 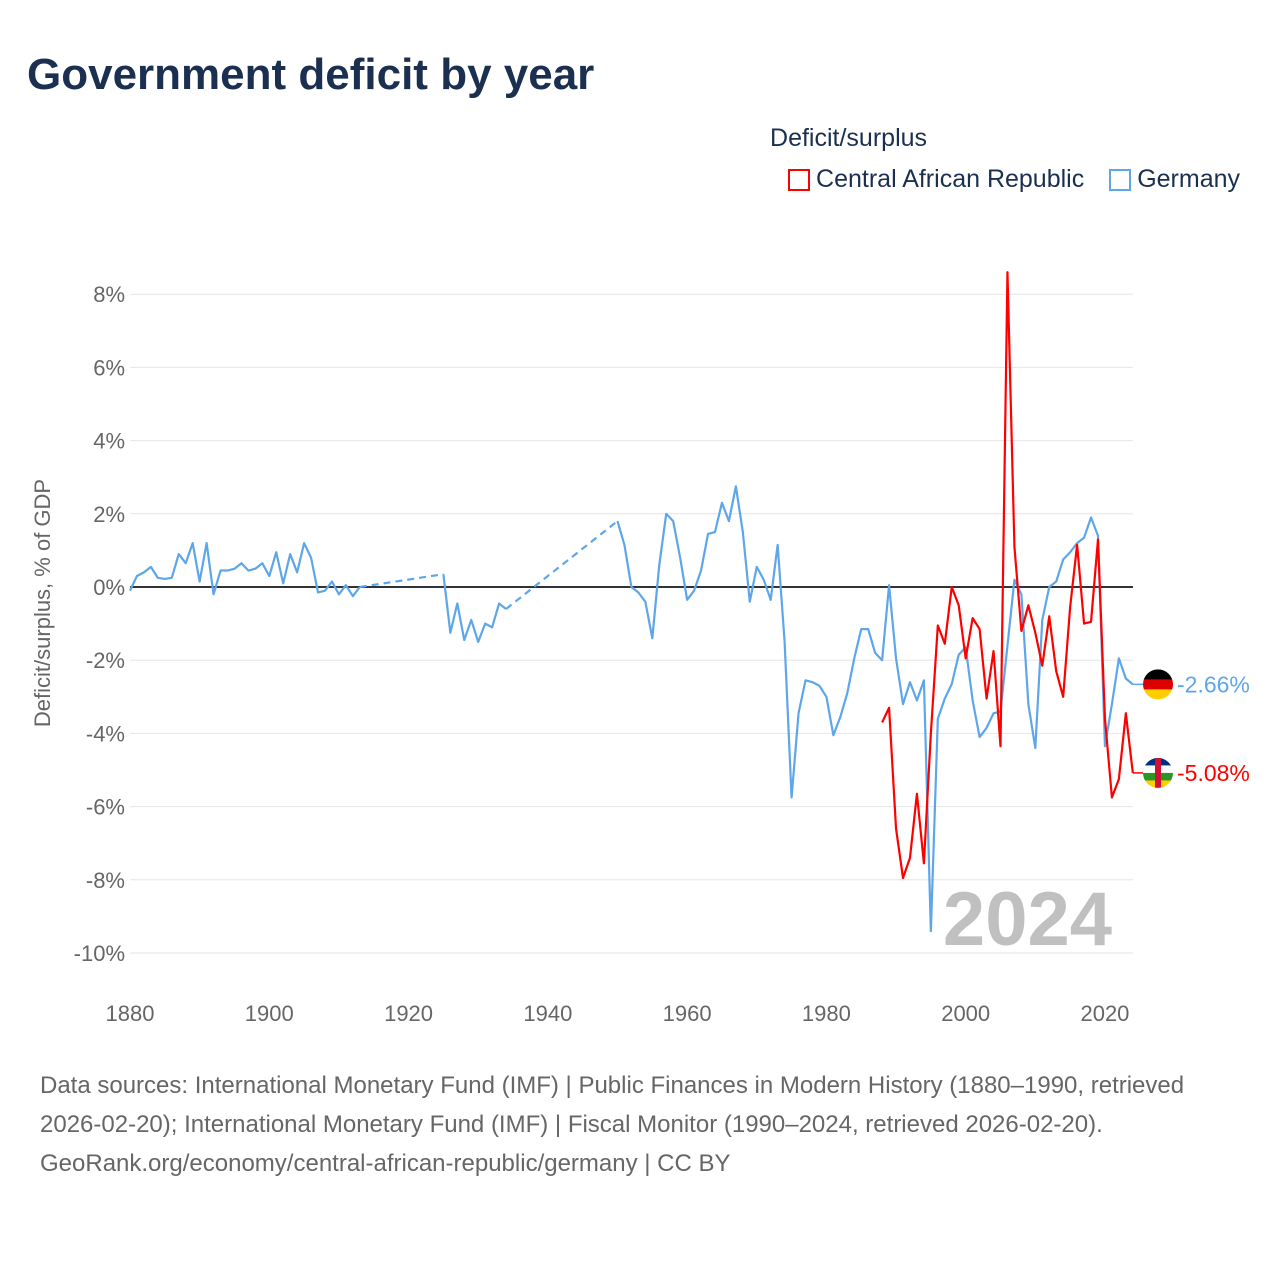 I want to click on end-value-label-germany: -2.66%, so click(x=1213, y=684).